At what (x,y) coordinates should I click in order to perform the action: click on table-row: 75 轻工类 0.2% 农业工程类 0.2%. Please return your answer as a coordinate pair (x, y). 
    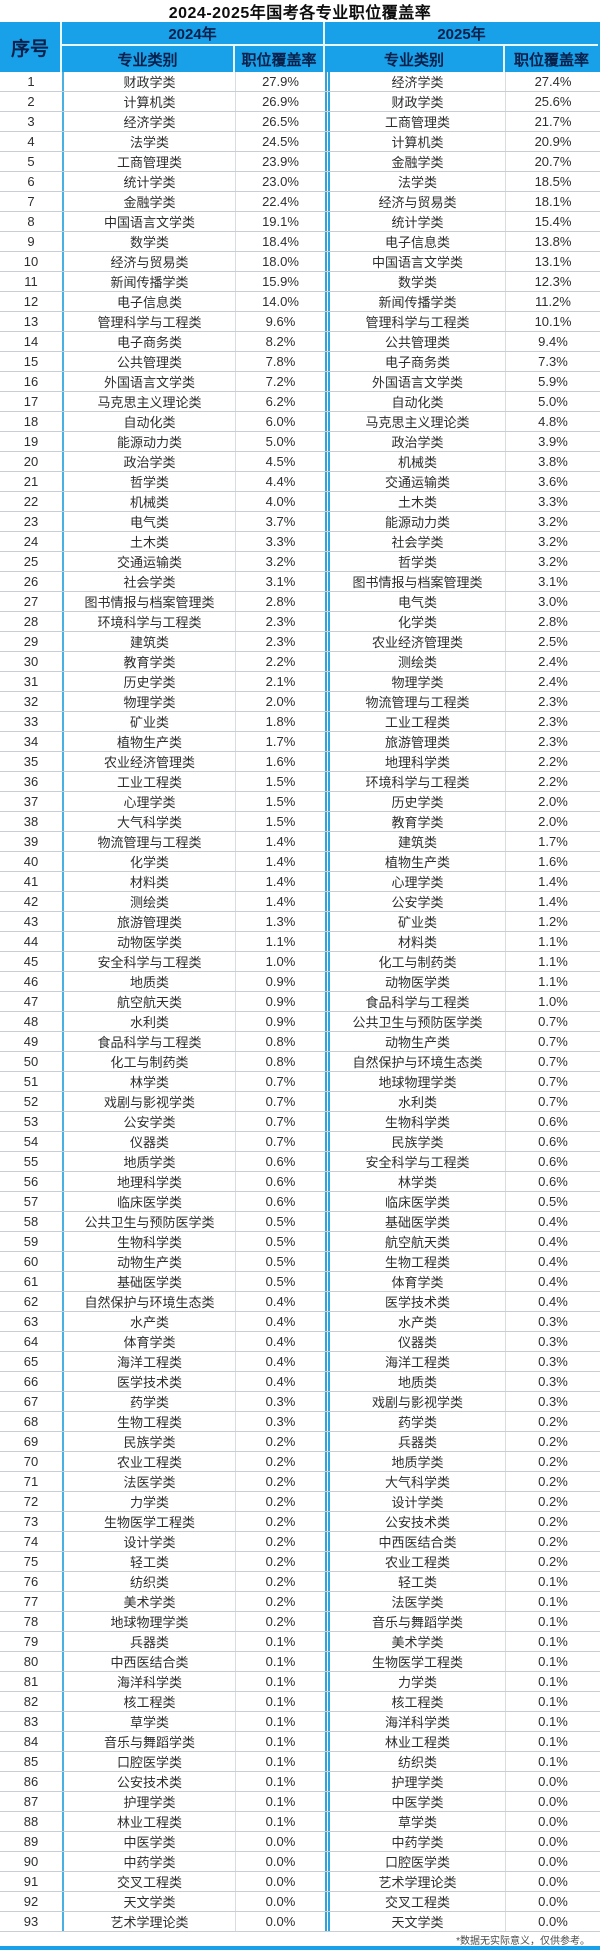
    Looking at the image, I should click on (300, 1562).